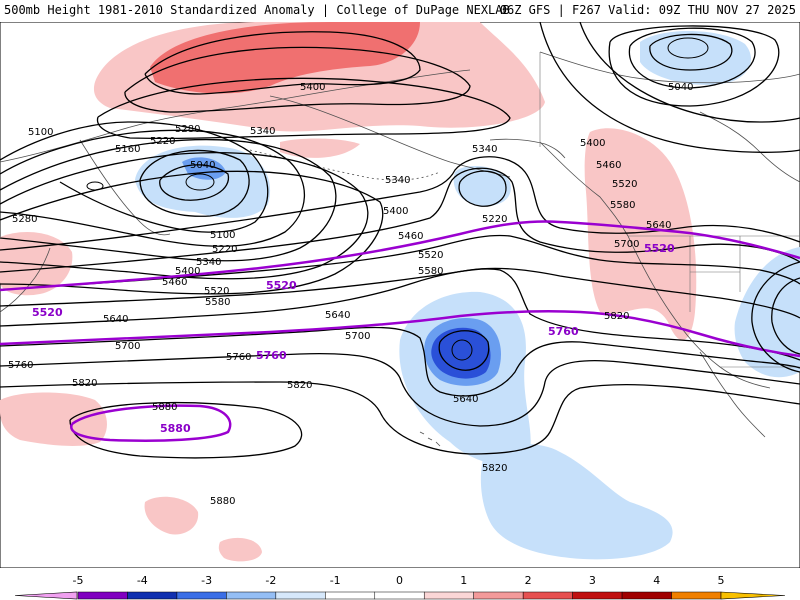 The height and width of the screenshot is (600, 800). Describe the element at coordinates (688, 48) in the screenshot. I see `low-center-hudson` at that location.